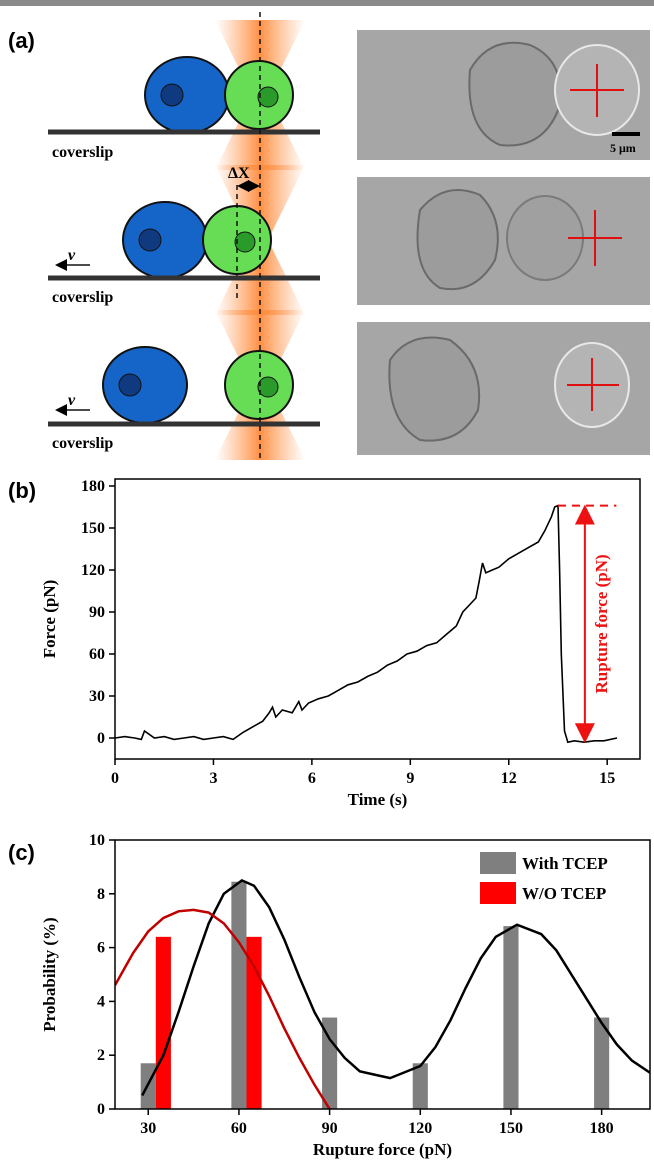 The height and width of the screenshot is (1169, 654). Describe the element at coordinates (509, 778) in the screenshot. I see `x-tick-label: 12` at that location.